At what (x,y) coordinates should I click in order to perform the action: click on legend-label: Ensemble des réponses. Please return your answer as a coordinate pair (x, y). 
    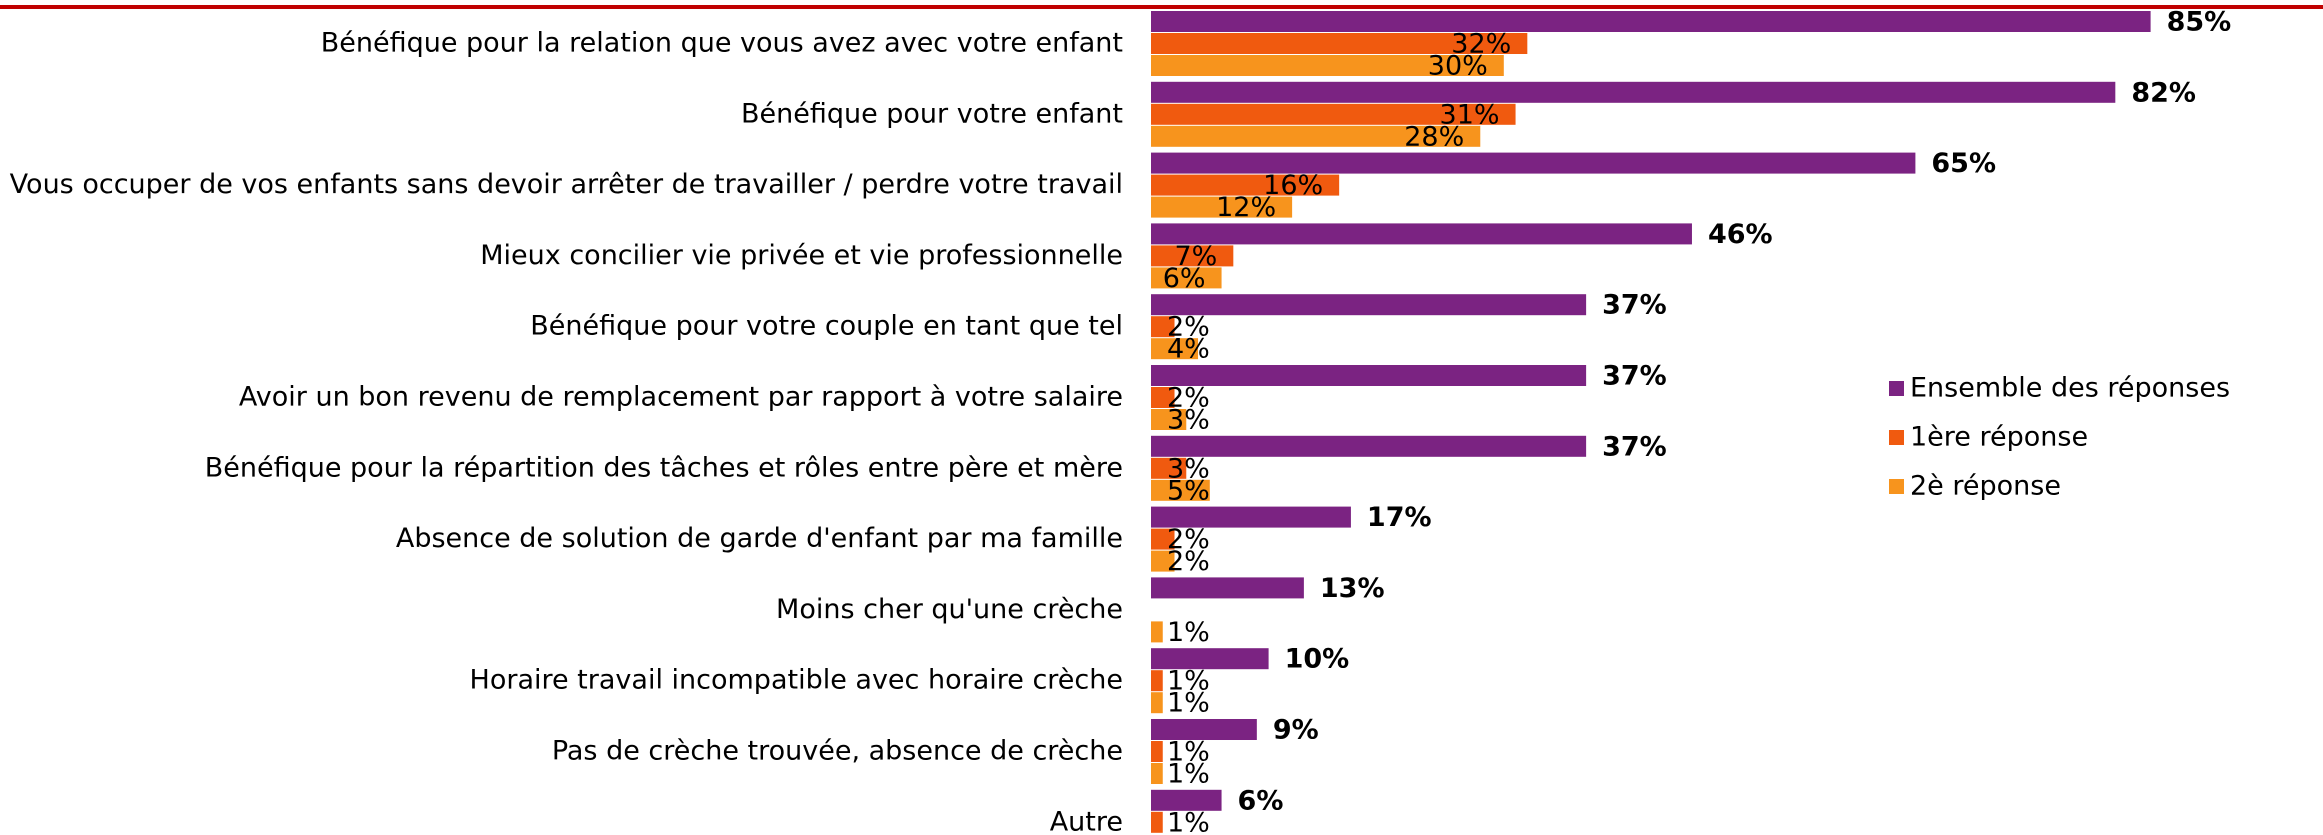
    Looking at the image, I should click on (2070, 388).